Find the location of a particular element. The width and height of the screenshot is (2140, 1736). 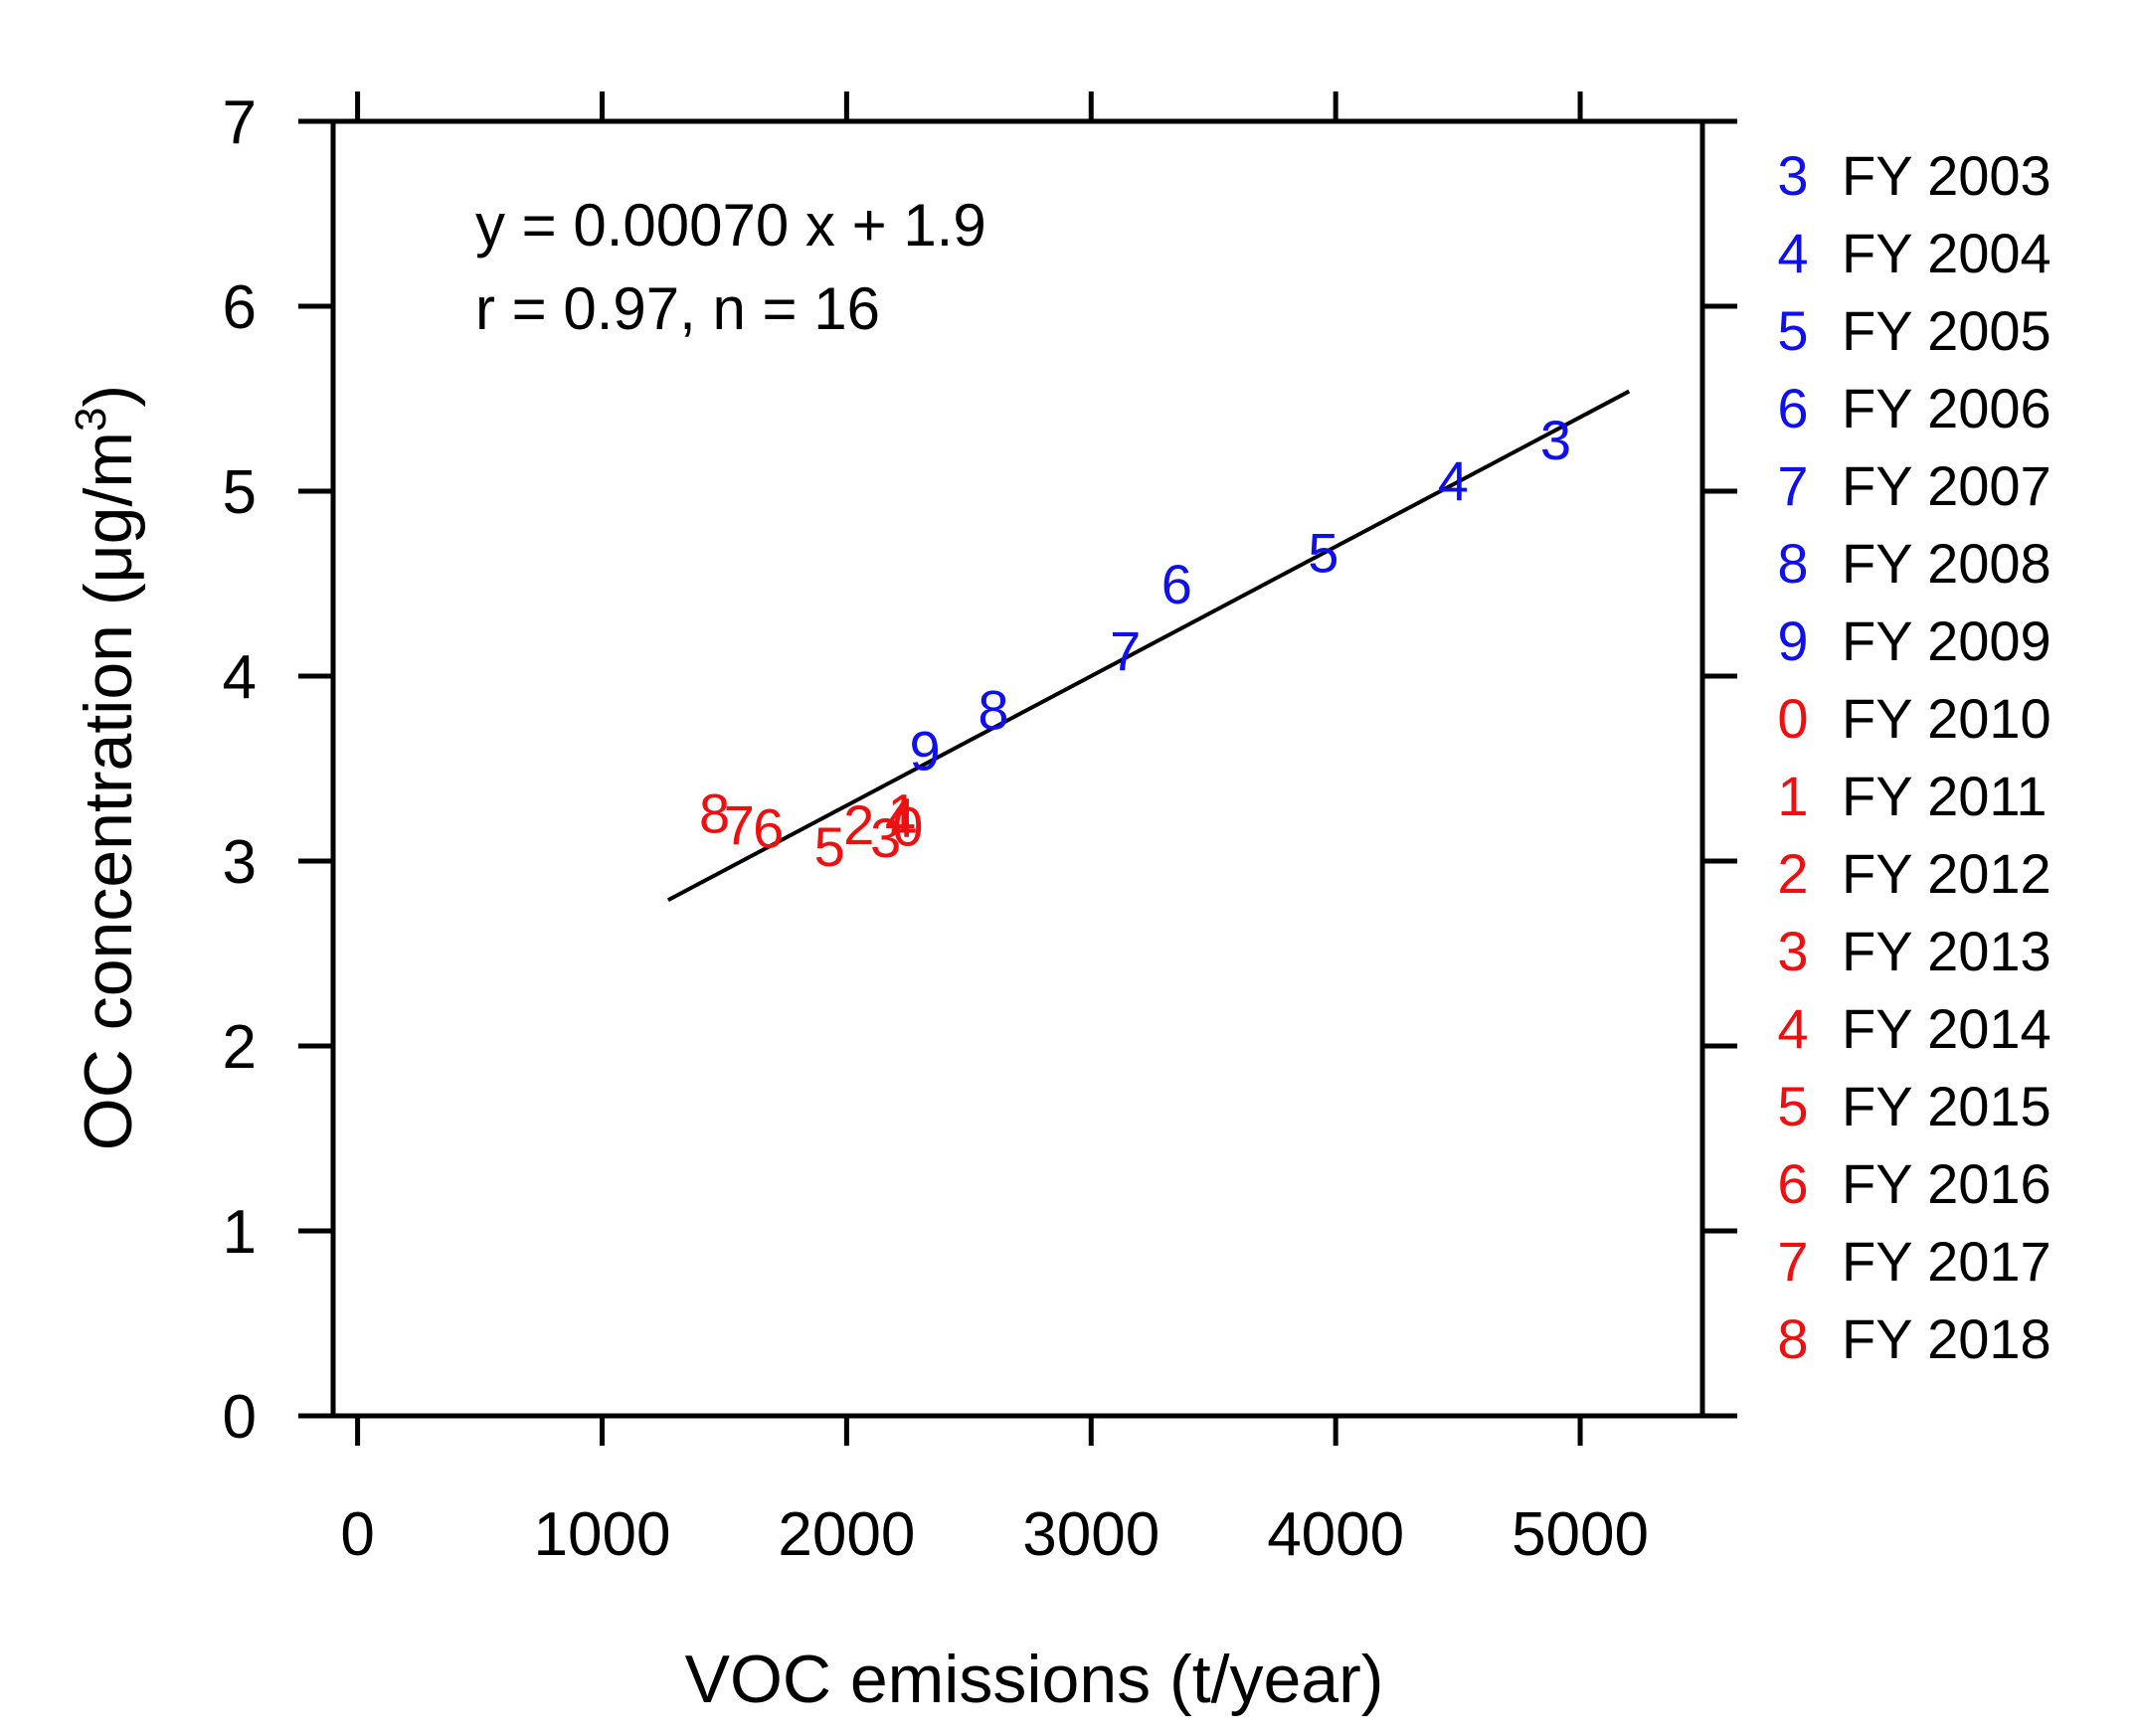

y-tick-label: 6 is located at coordinates (240, 308).